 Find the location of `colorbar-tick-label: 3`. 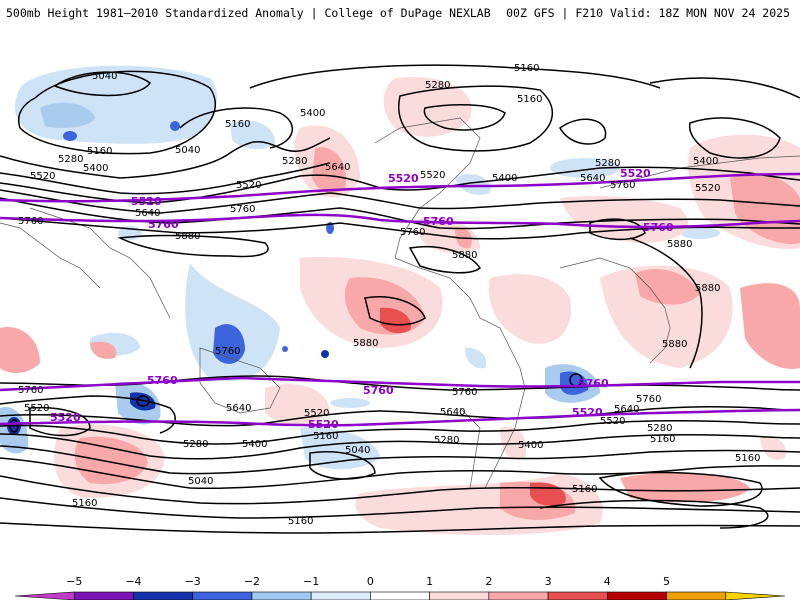

colorbar-tick-label: 3 is located at coordinates (548, 581).